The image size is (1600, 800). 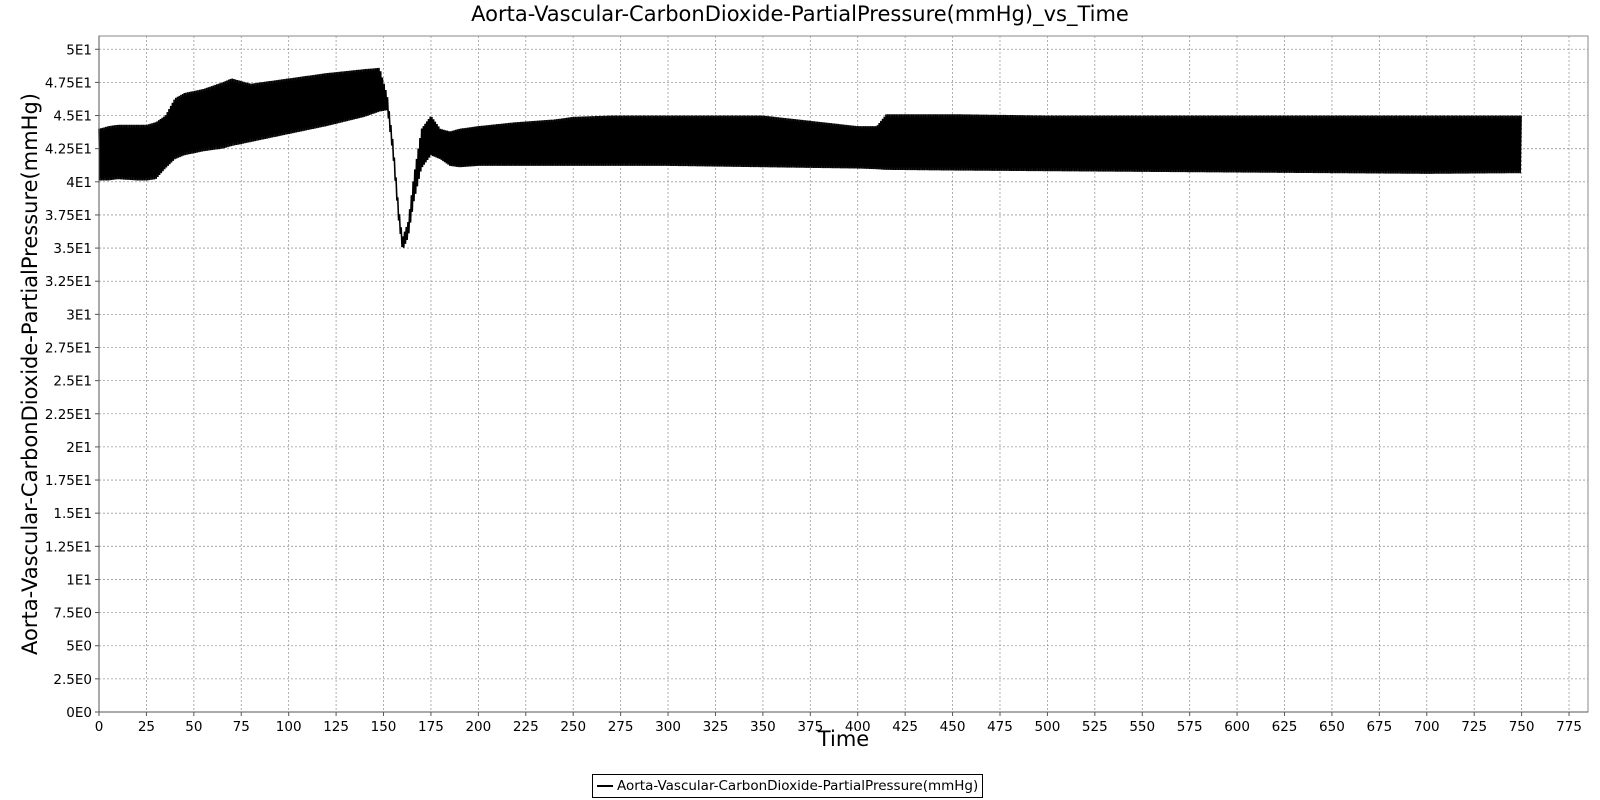 What do you see at coordinates (1000, 727) in the screenshot?
I see `x-tick-label: 475` at bounding box center [1000, 727].